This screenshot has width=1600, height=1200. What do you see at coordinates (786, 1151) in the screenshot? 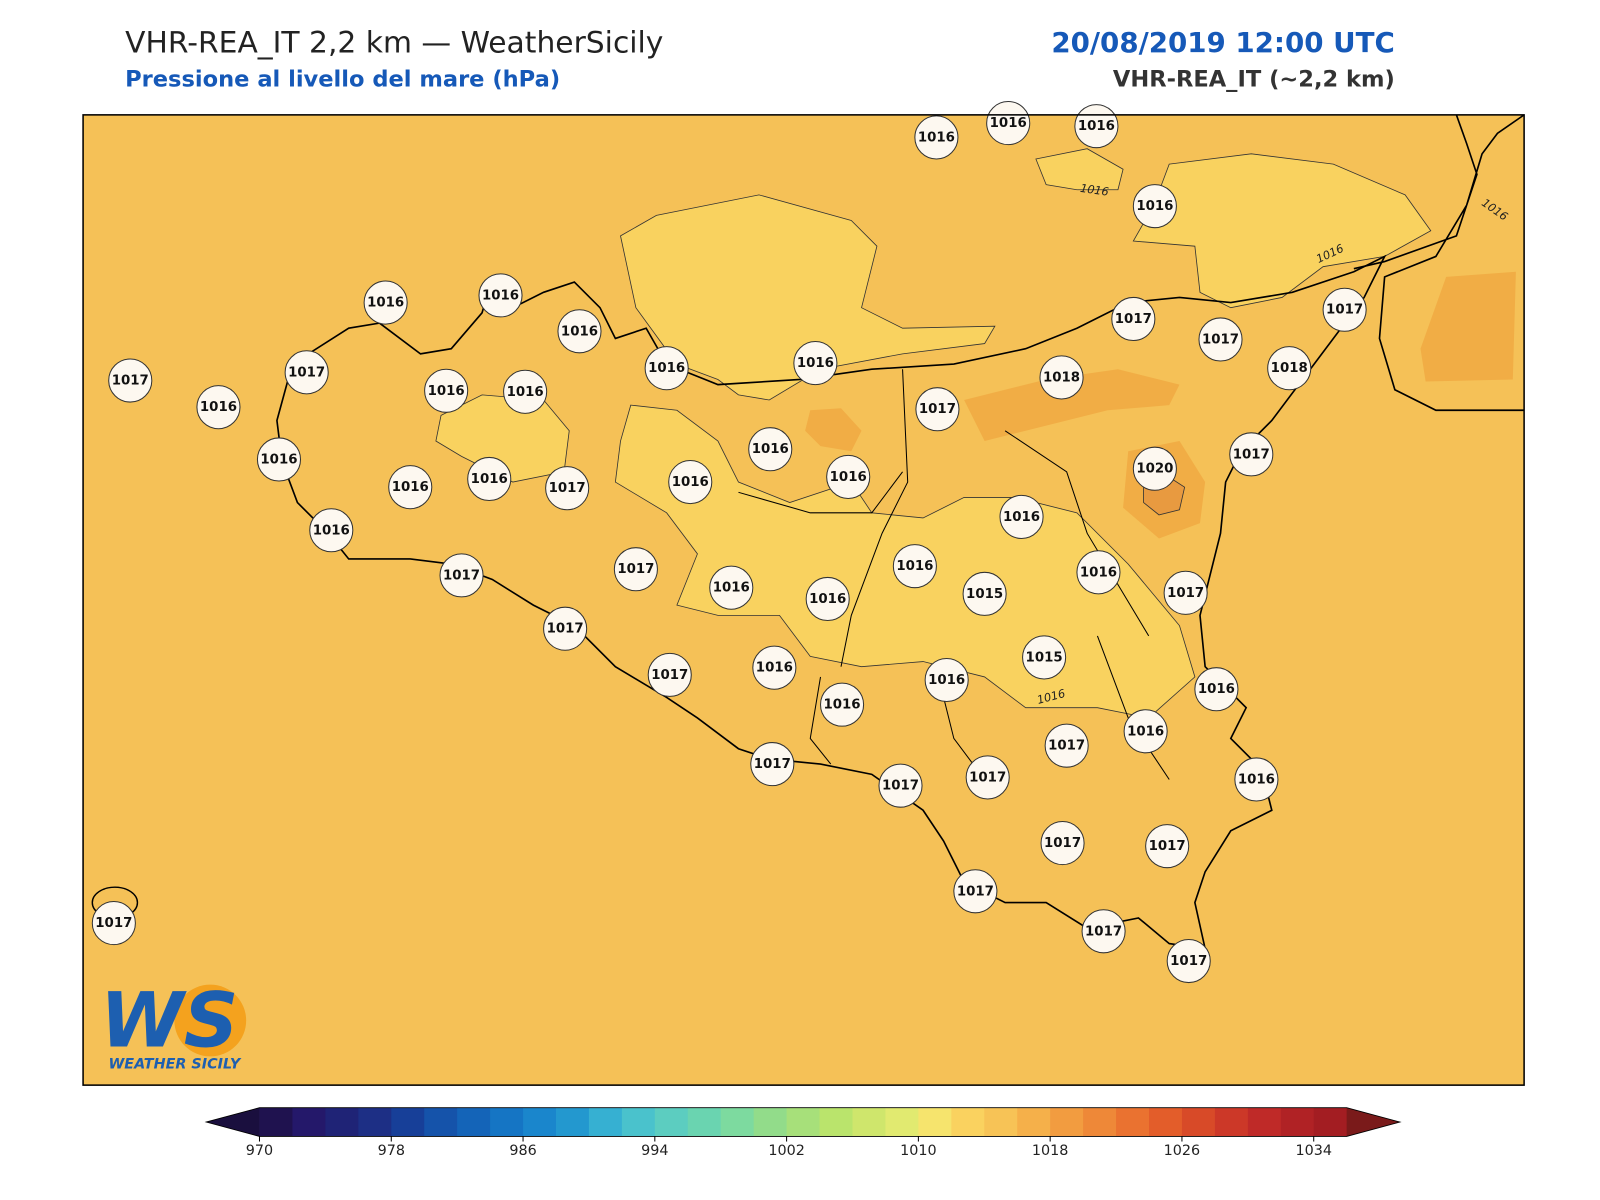
I see `colorbar-tick-label: 1002` at bounding box center [786, 1151].